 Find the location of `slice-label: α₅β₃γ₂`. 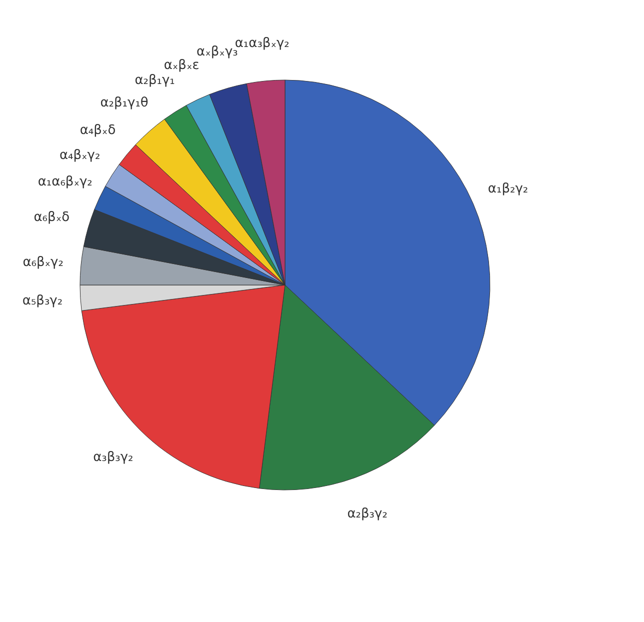

slice-label: α₅β₃γ₂ is located at coordinates (42, 300).